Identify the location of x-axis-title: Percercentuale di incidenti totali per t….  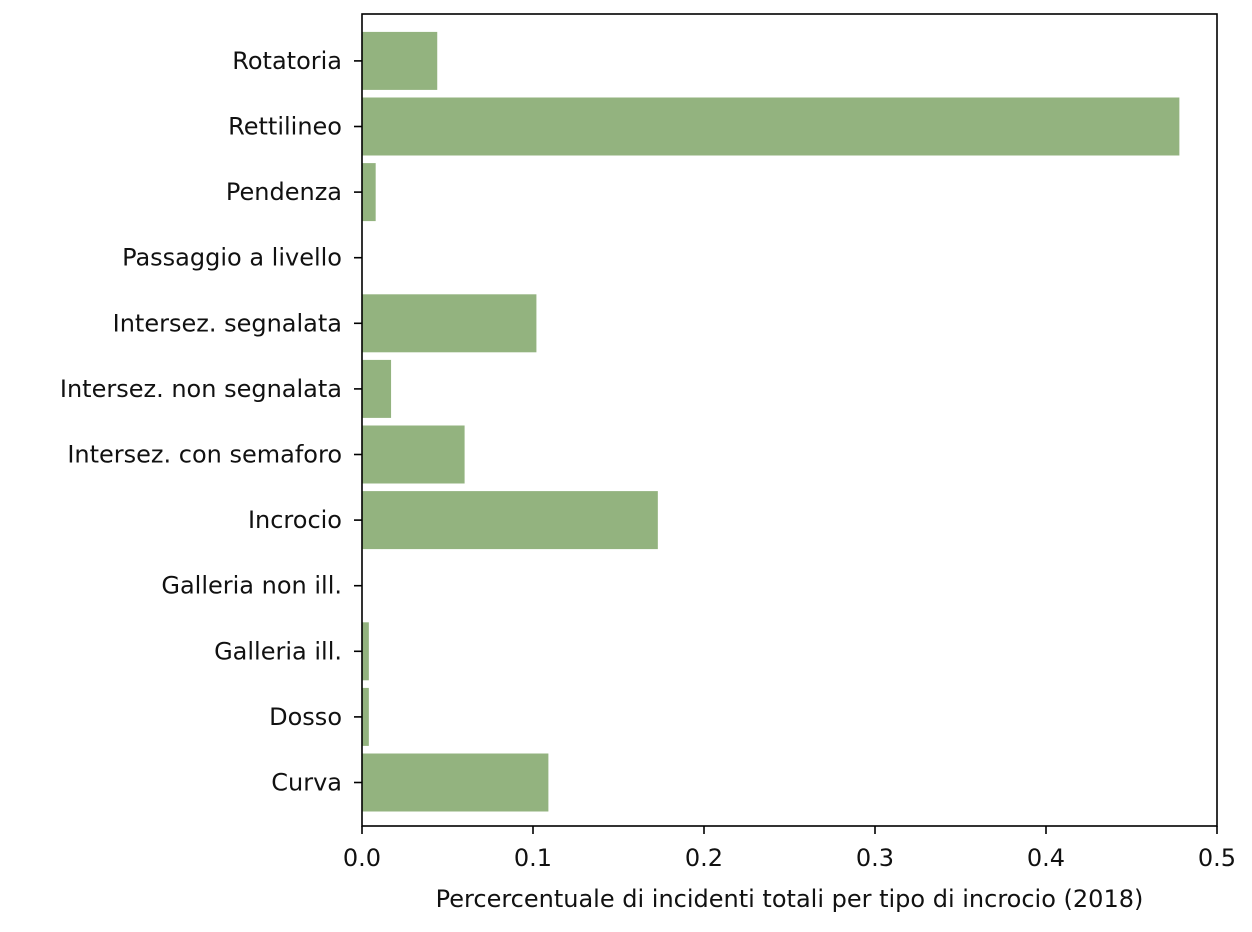
(790, 899).